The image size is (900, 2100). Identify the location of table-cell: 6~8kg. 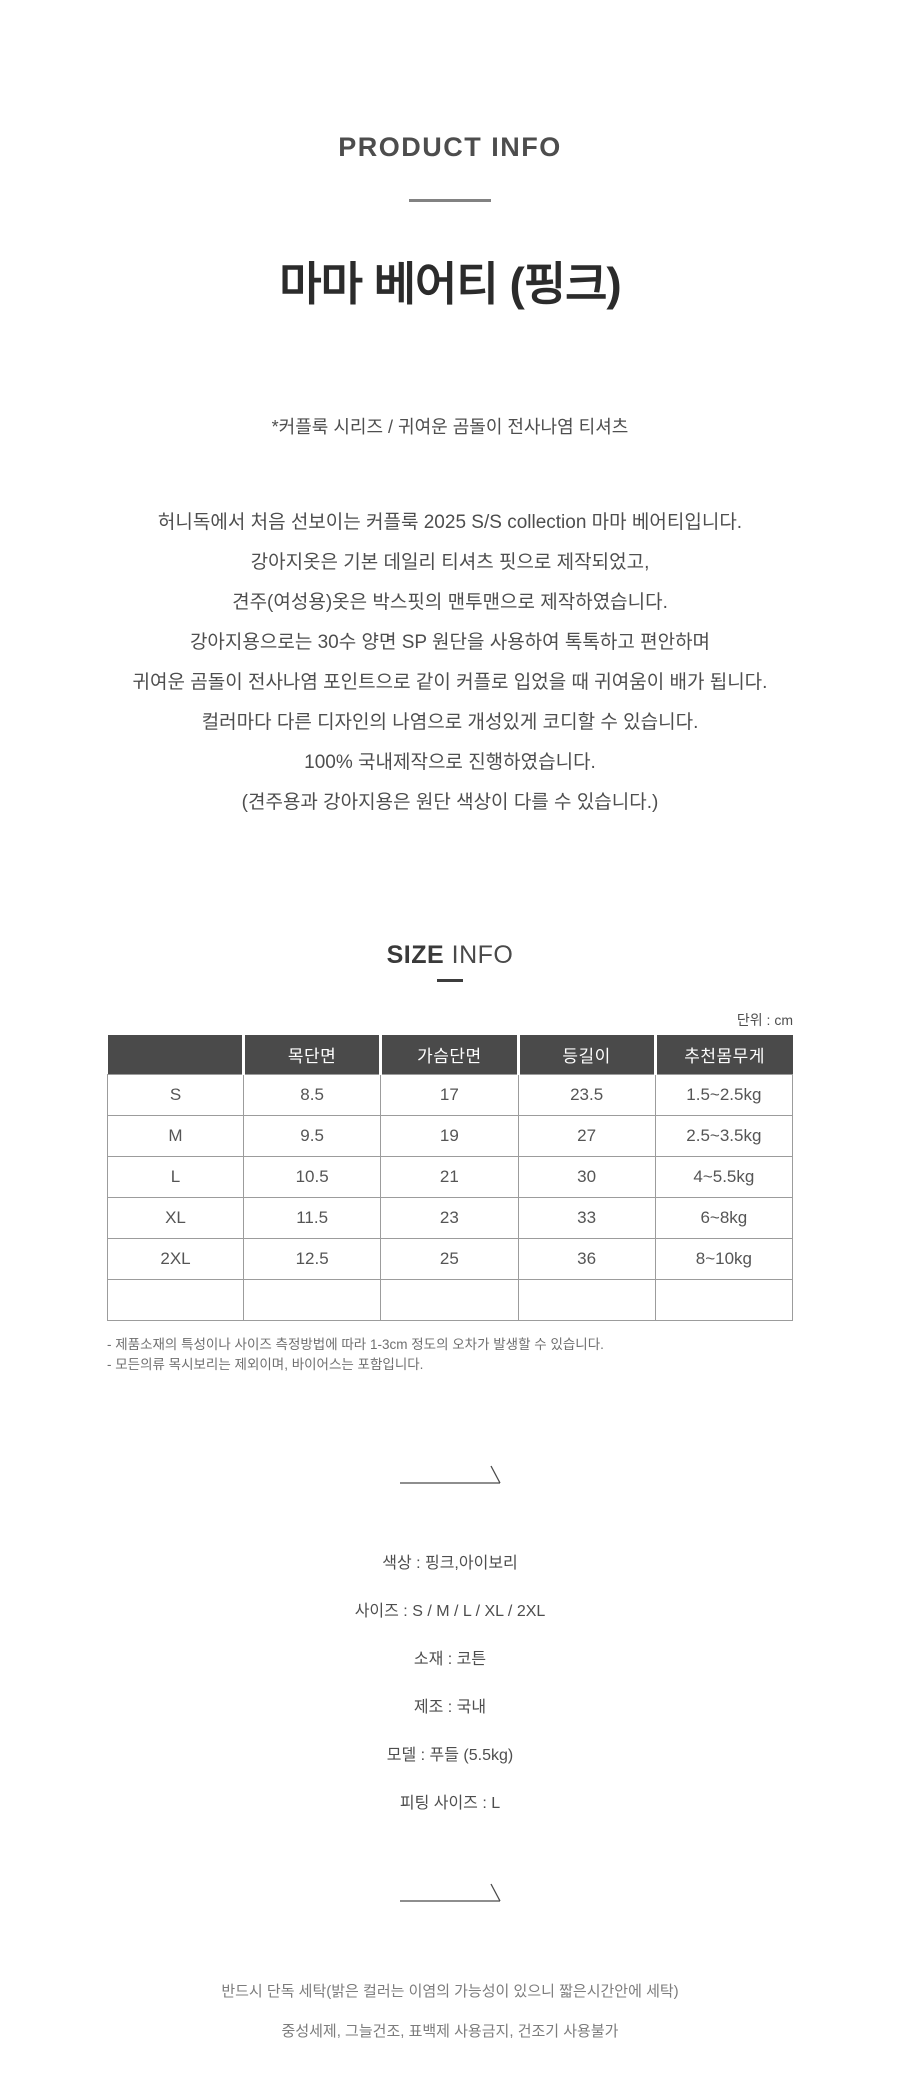
(724, 1217).